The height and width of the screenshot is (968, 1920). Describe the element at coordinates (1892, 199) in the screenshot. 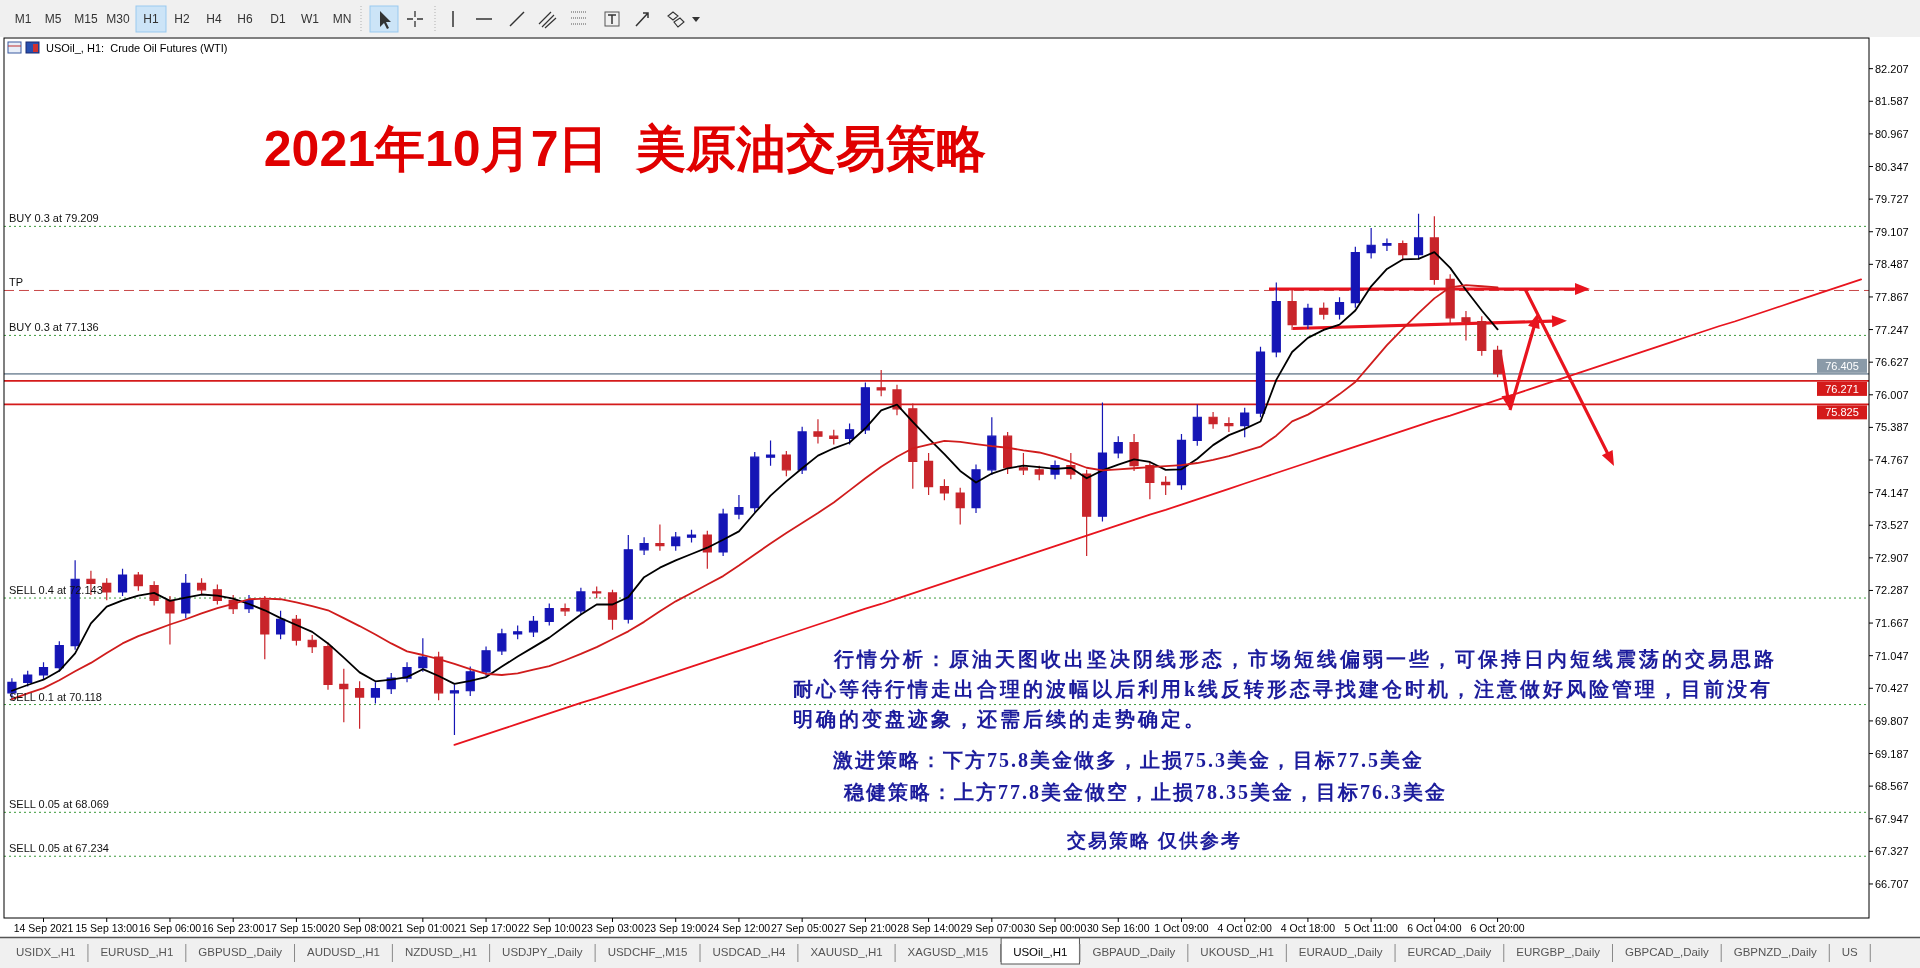

I see `y-tick-label: 79.727` at that location.